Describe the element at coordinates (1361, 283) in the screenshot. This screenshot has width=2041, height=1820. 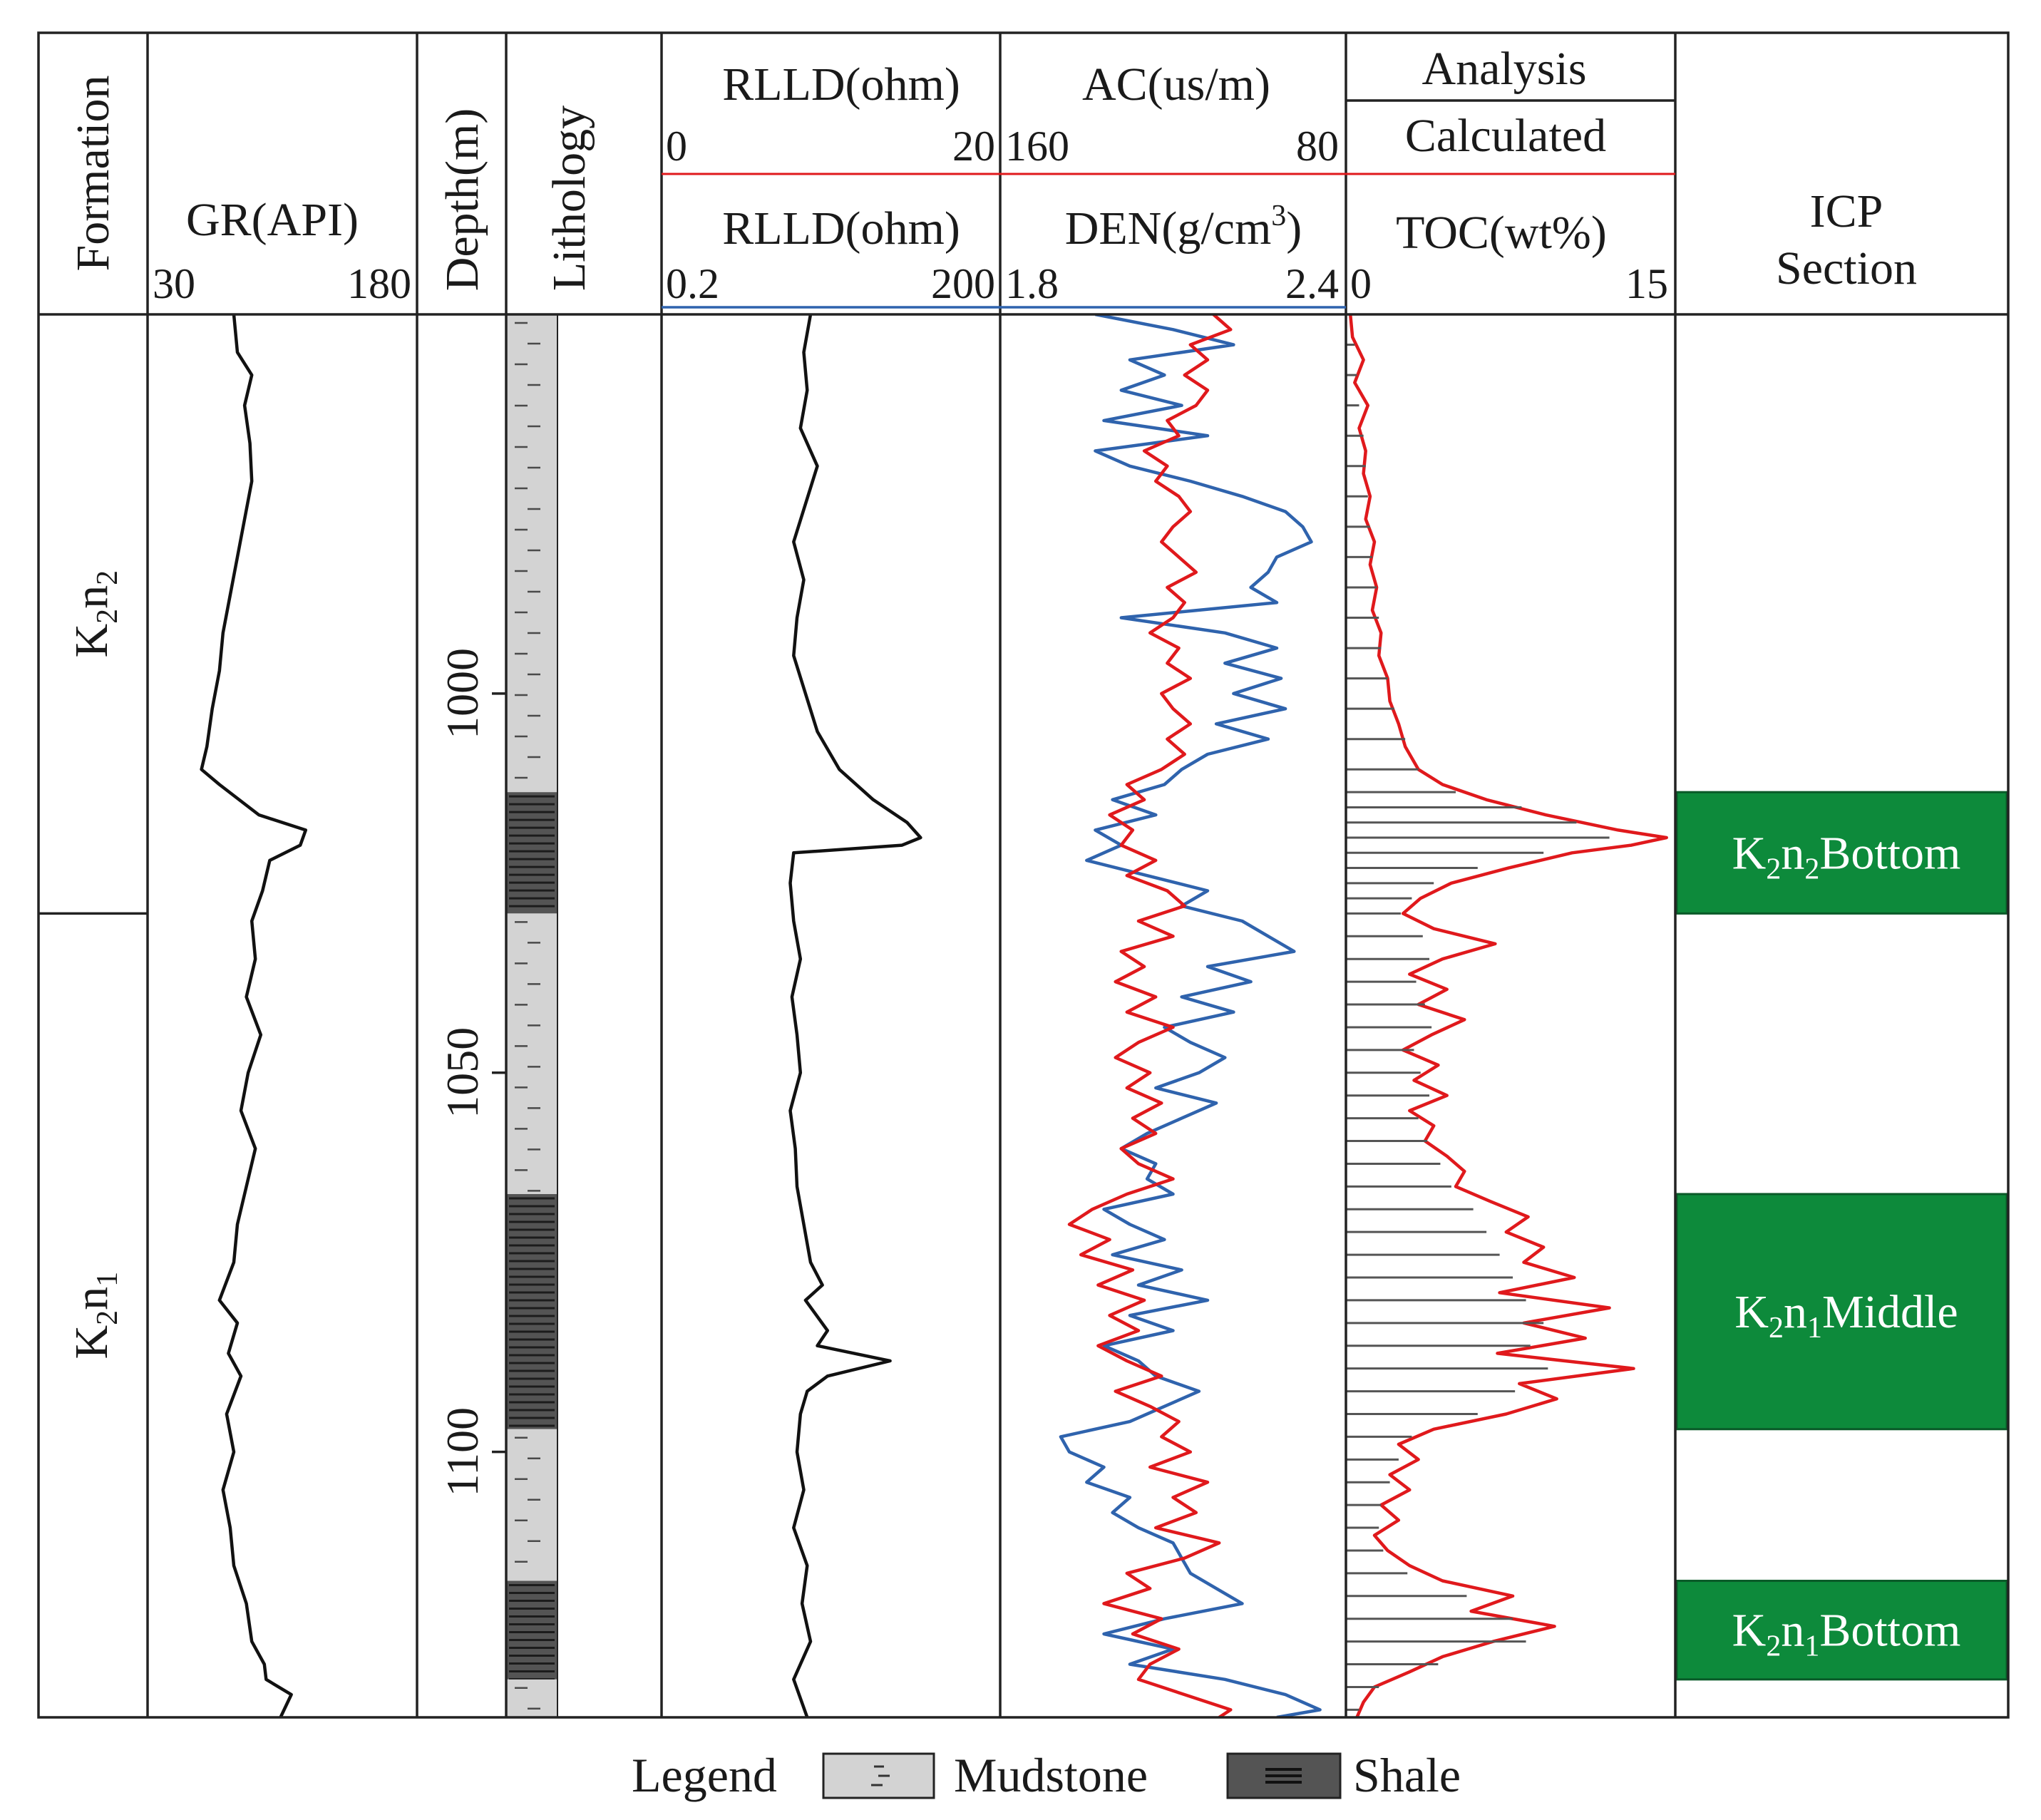
I see `toc-min-label: 0` at that location.